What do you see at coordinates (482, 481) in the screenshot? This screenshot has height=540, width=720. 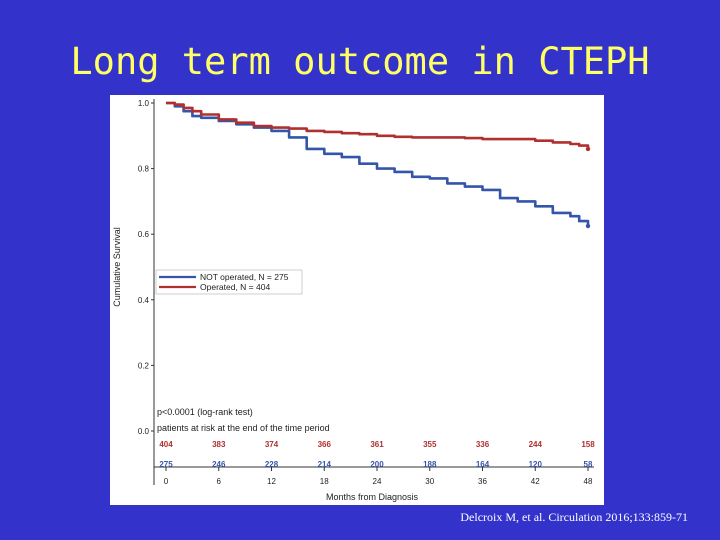 I see `x-tick-label: 36` at bounding box center [482, 481].